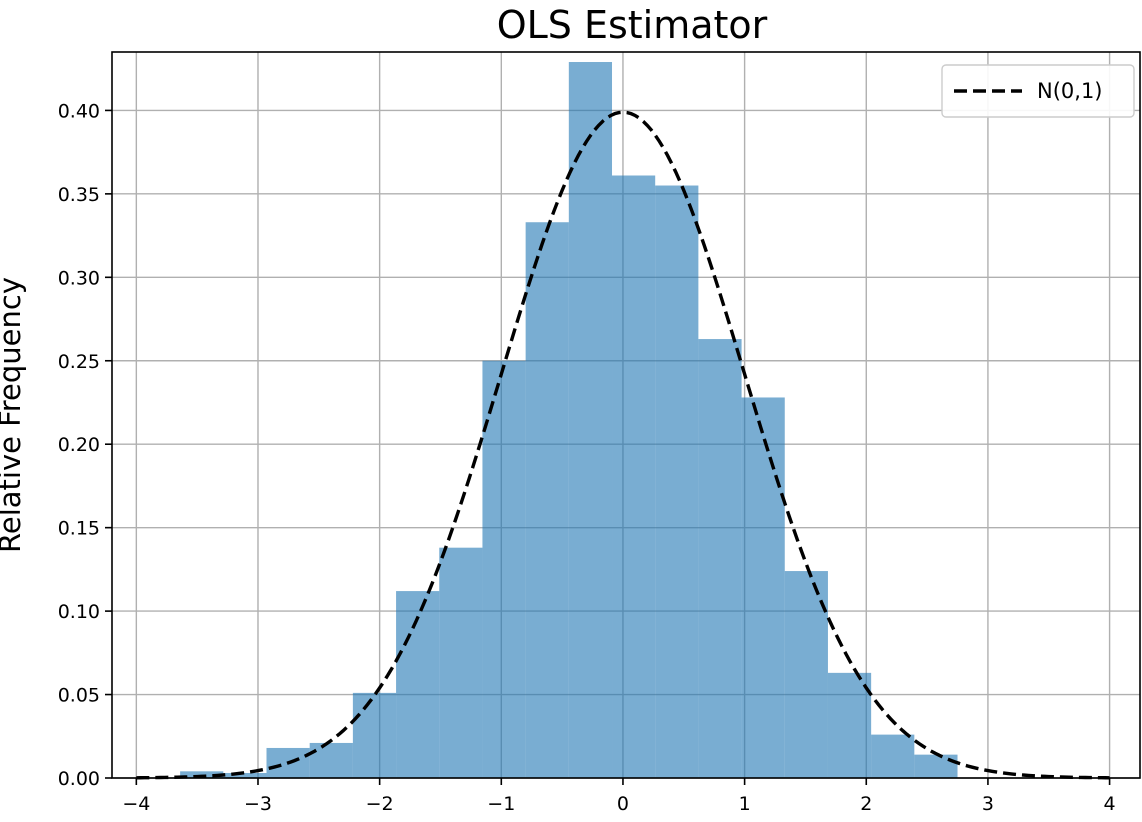 The image size is (1142, 822). Describe the element at coordinates (79, 612) in the screenshot. I see `y-tick-label: 0.10` at that location.